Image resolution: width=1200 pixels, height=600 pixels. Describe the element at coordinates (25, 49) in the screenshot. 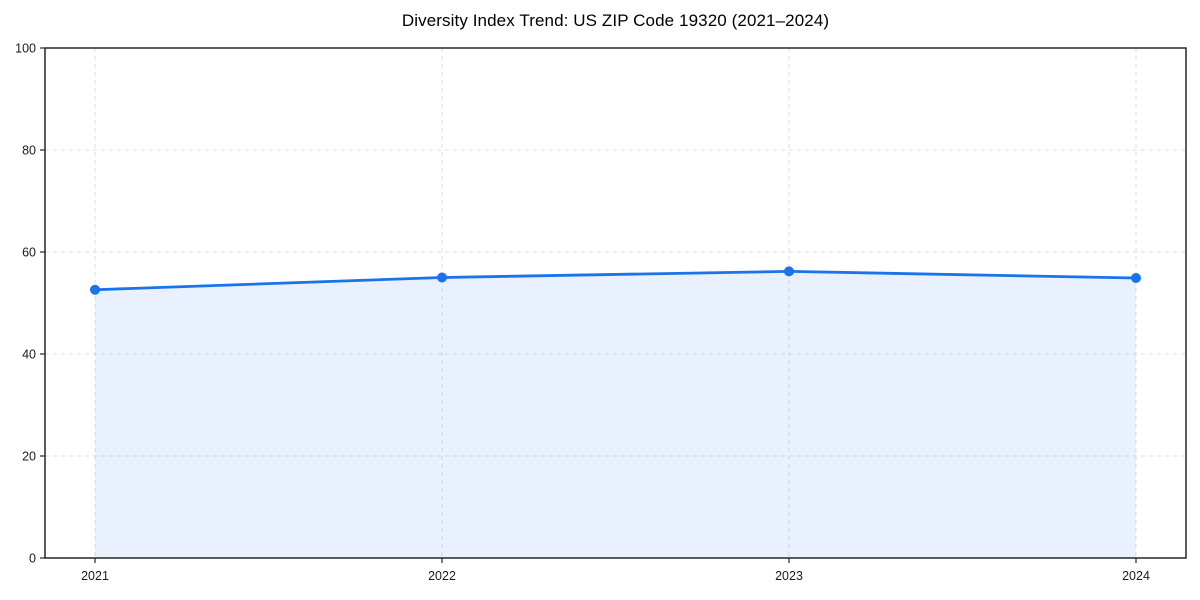

I see `y-tick-label-100: 100` at that location.